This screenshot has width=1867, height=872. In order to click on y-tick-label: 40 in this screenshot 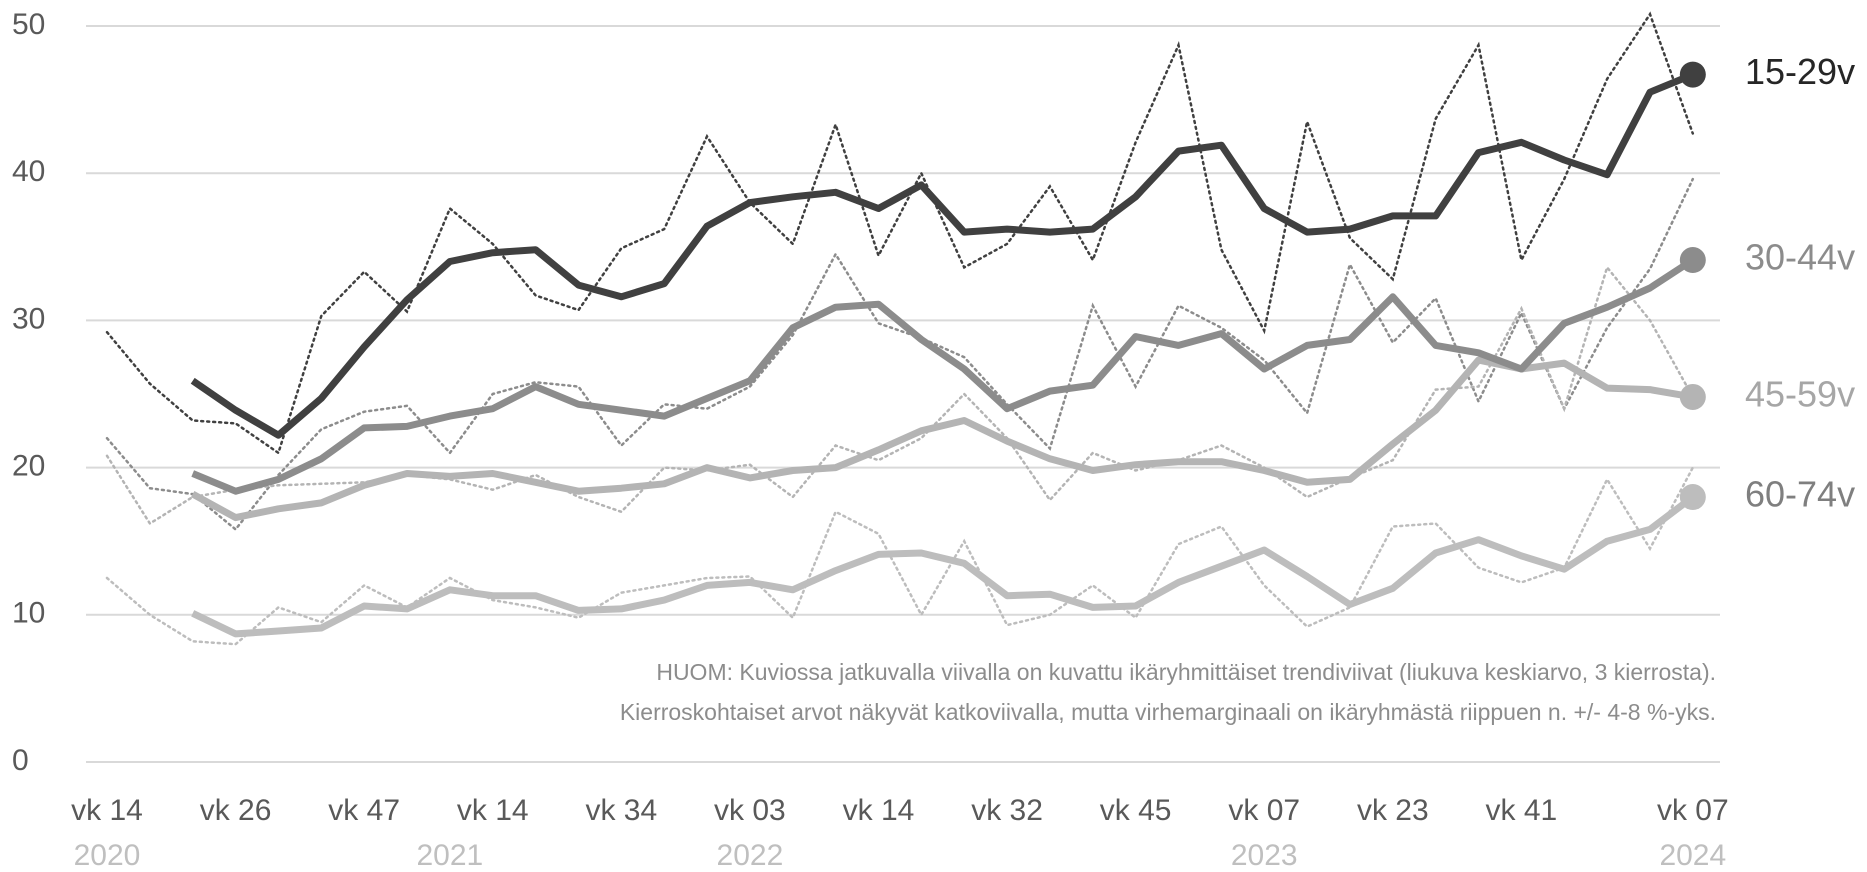, I will do `click(28, 171)`.